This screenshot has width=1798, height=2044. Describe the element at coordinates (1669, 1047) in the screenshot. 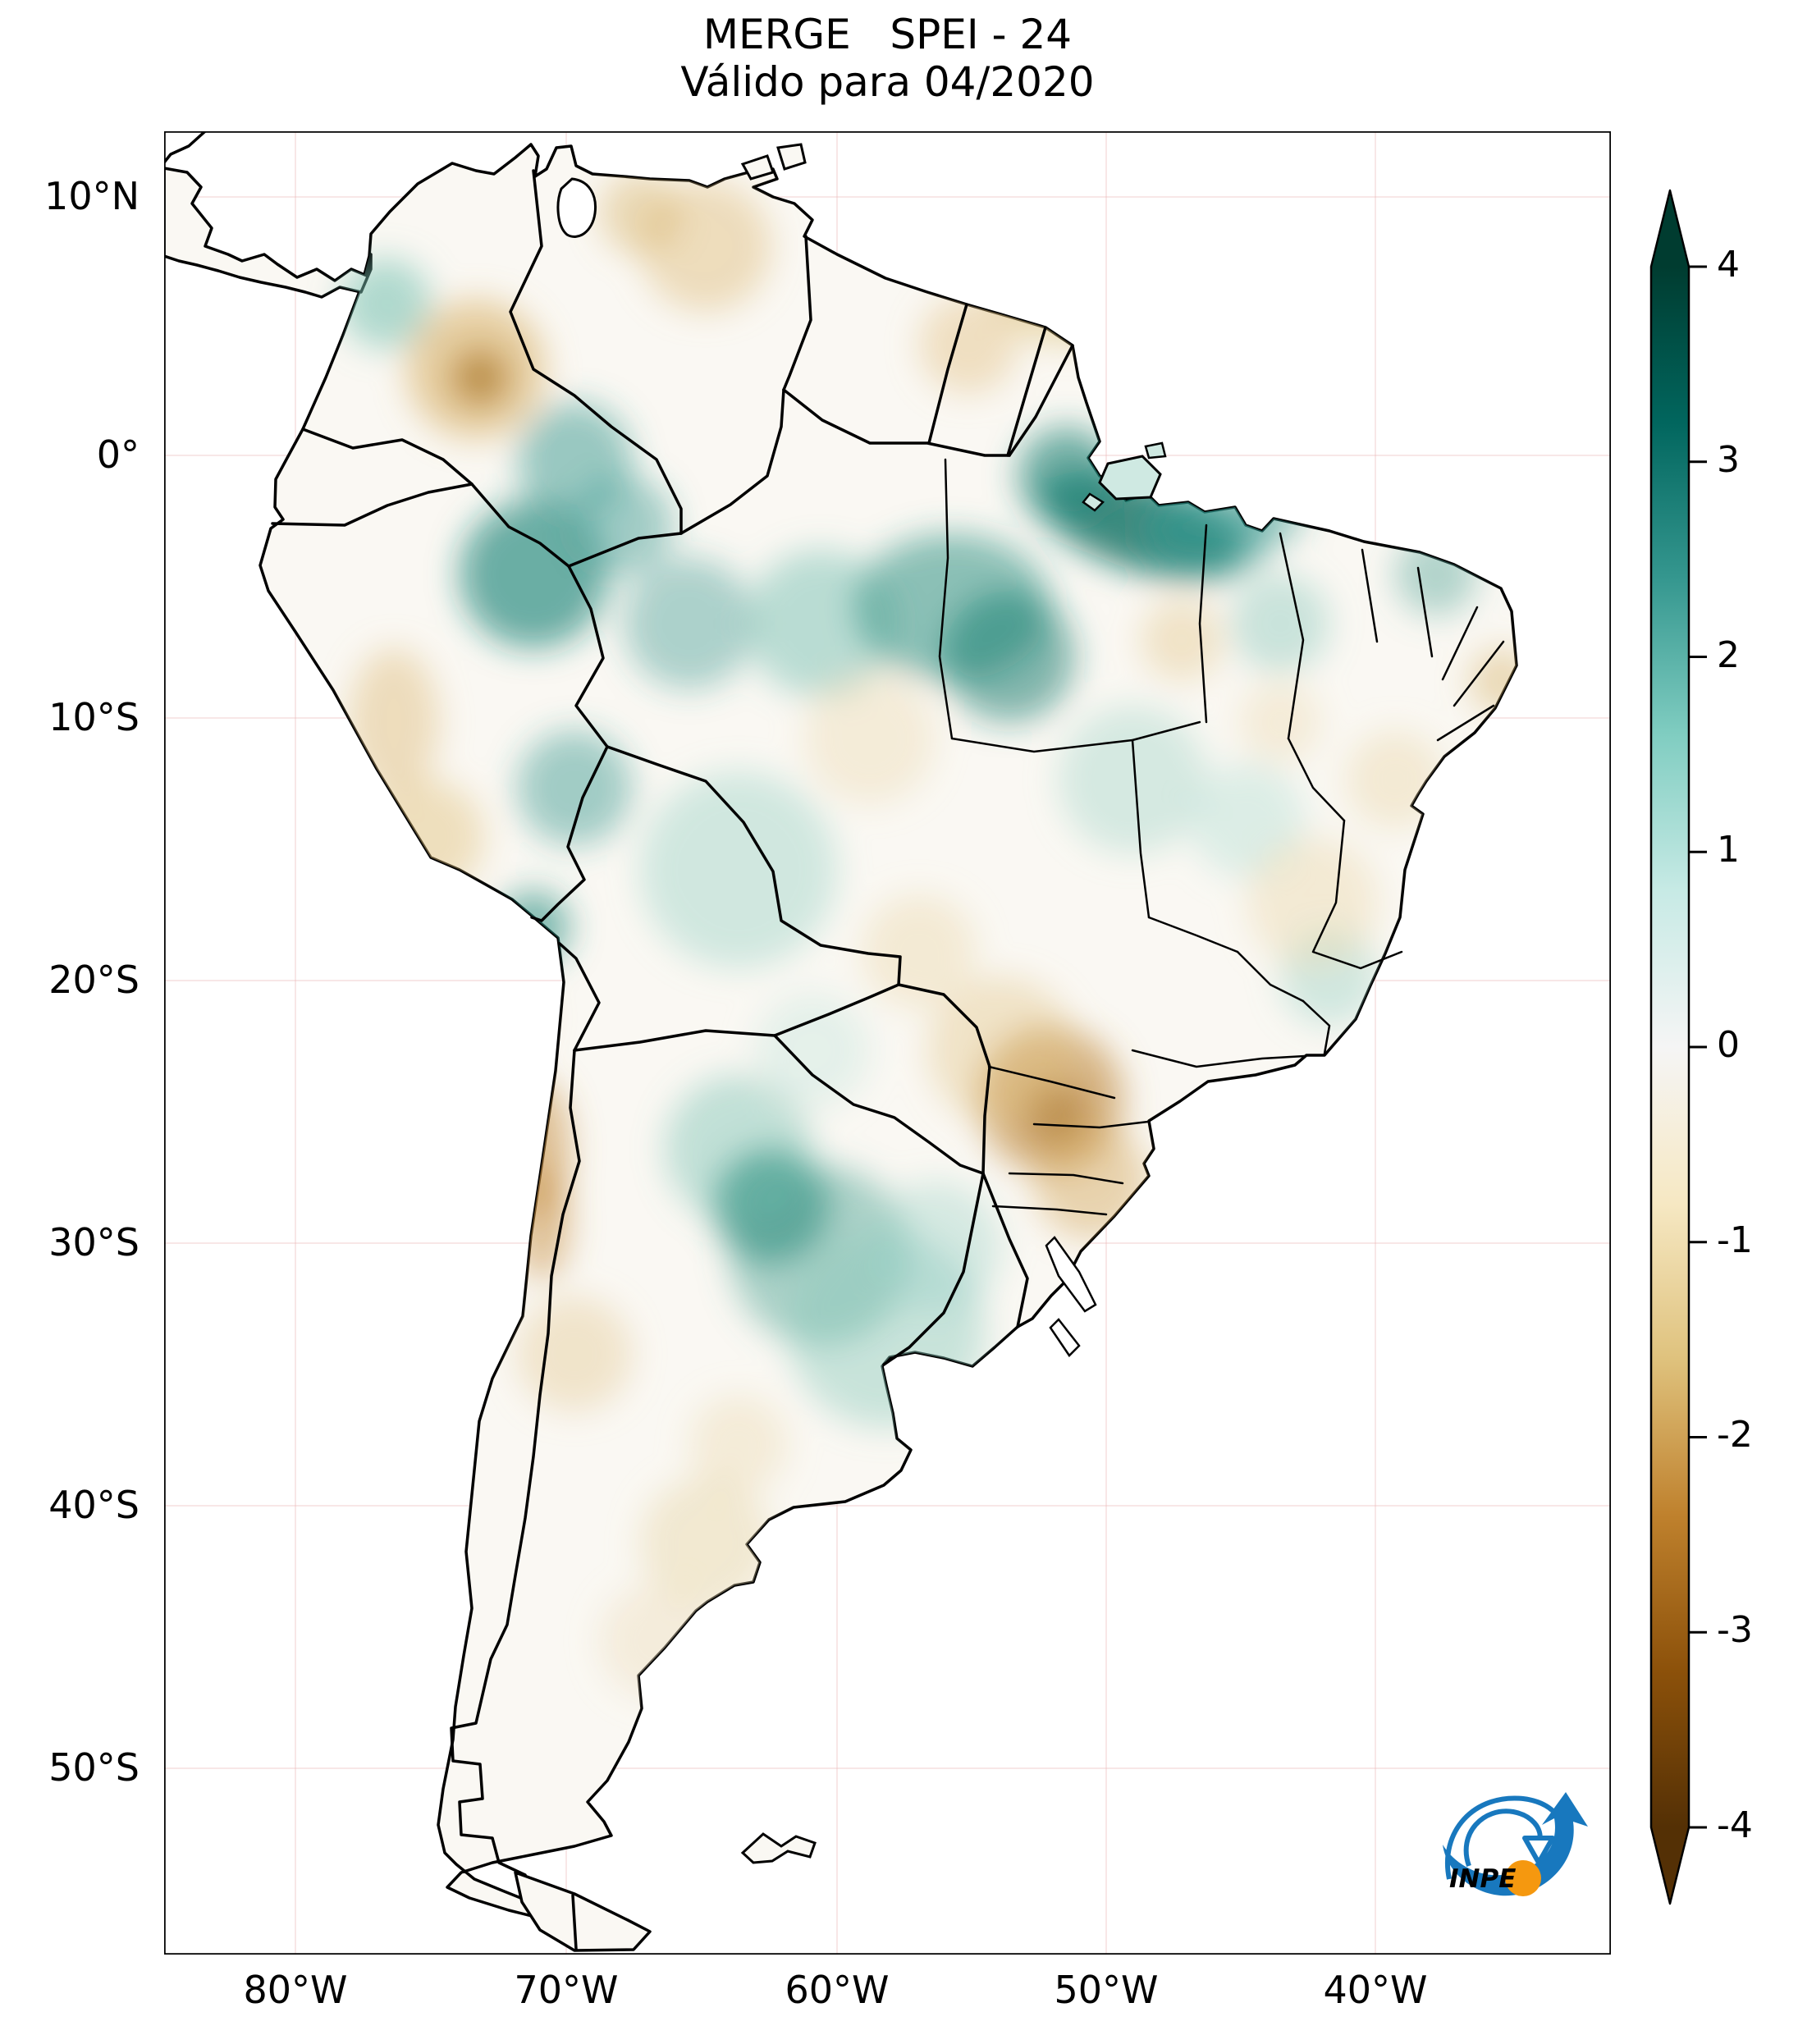

I see `colorbar-gradient-bar` at that location.